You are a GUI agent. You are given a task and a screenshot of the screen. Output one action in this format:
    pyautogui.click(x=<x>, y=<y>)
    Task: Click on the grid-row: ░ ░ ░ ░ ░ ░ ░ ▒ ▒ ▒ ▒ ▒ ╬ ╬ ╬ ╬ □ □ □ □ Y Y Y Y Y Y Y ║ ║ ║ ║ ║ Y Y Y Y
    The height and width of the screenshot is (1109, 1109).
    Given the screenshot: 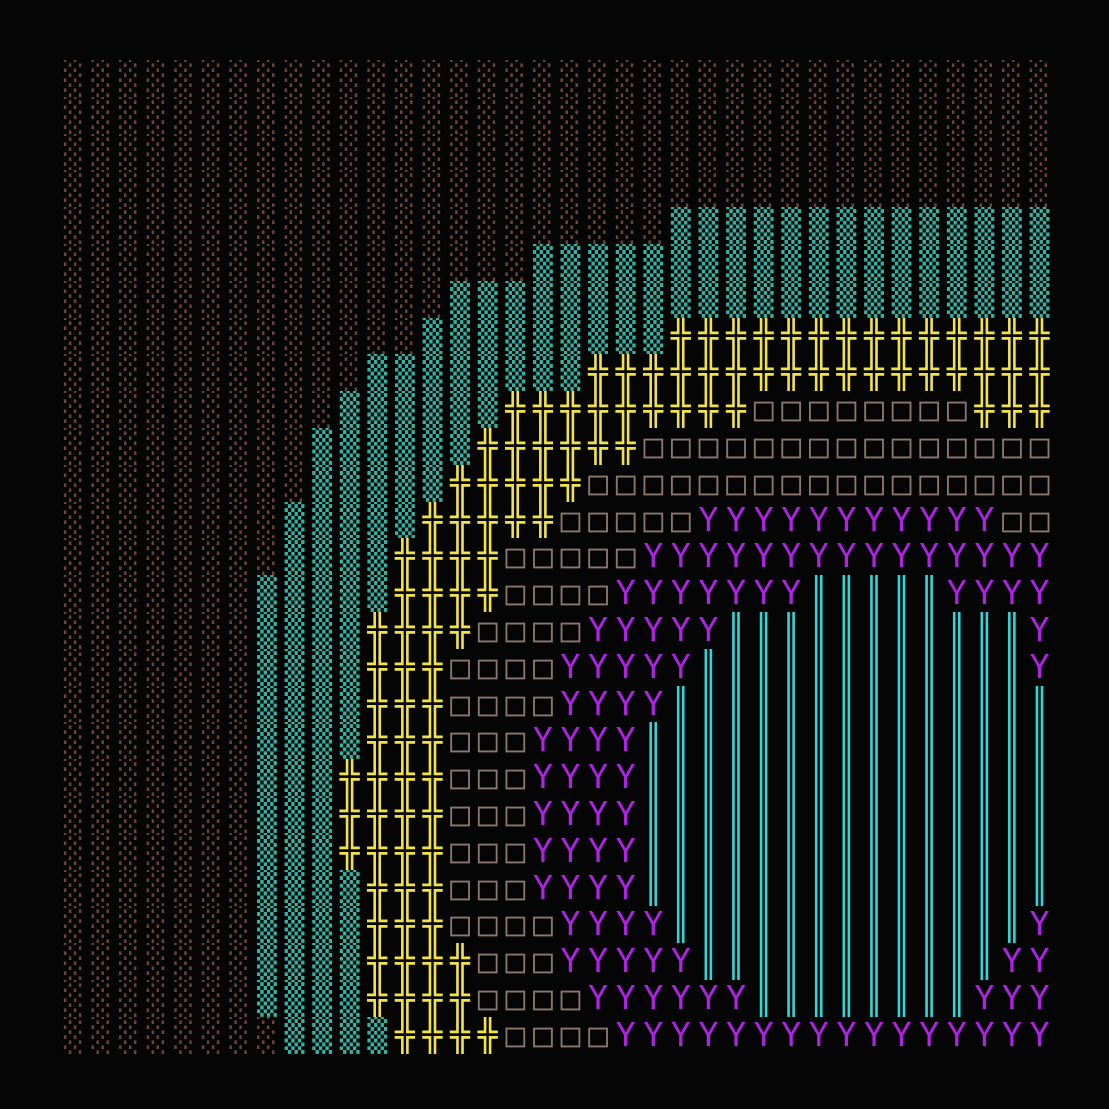 What is the action you would take?
    pyautogui.click(x=557, y=593)
    